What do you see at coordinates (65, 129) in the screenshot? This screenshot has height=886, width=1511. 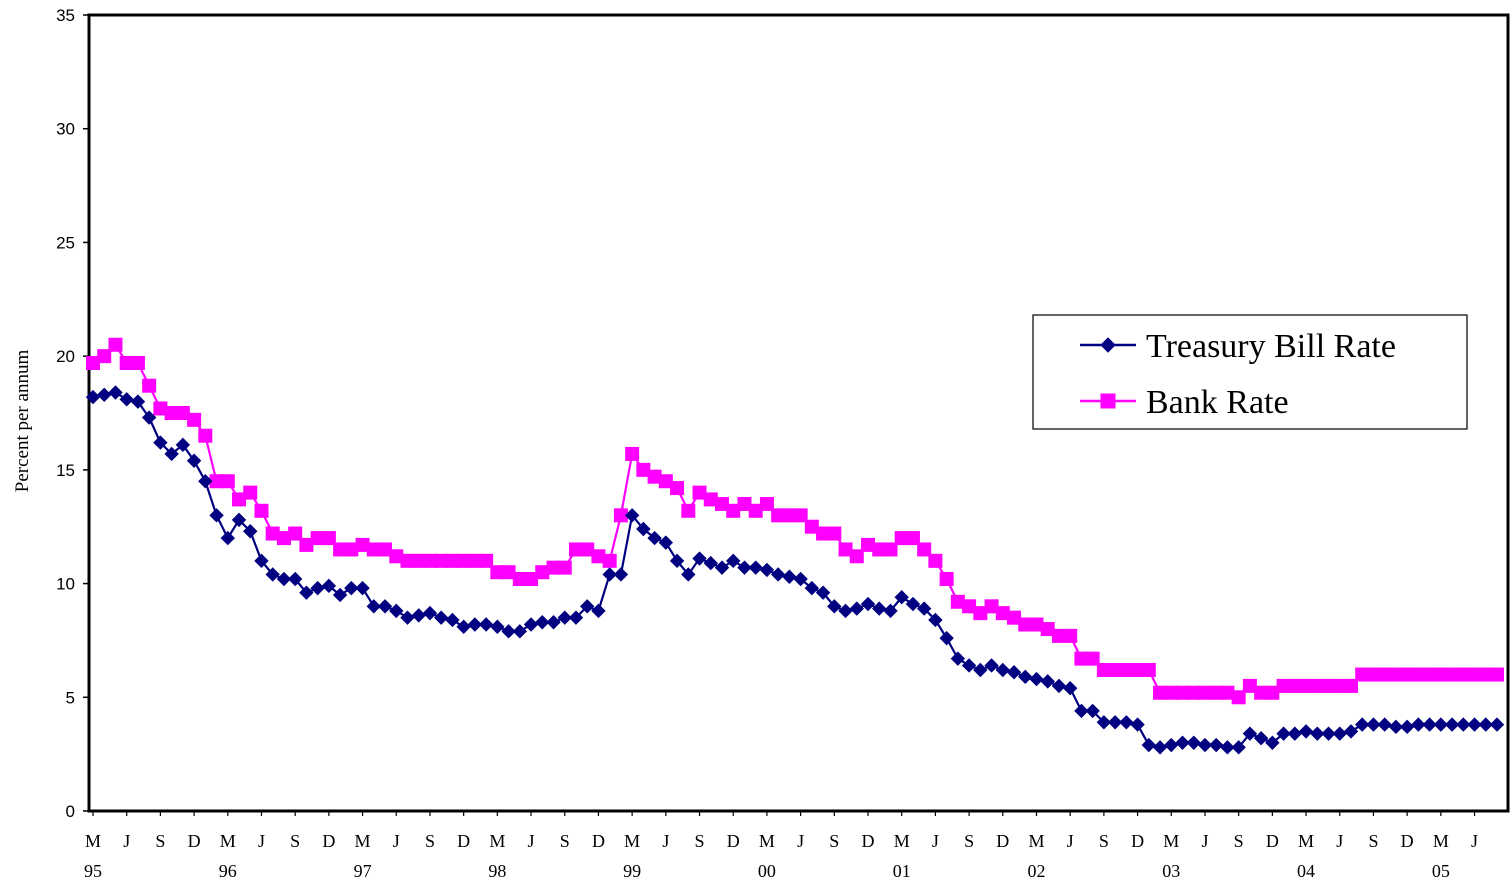 I see `y-tick-label: 30` at bounding box center [65, 129].